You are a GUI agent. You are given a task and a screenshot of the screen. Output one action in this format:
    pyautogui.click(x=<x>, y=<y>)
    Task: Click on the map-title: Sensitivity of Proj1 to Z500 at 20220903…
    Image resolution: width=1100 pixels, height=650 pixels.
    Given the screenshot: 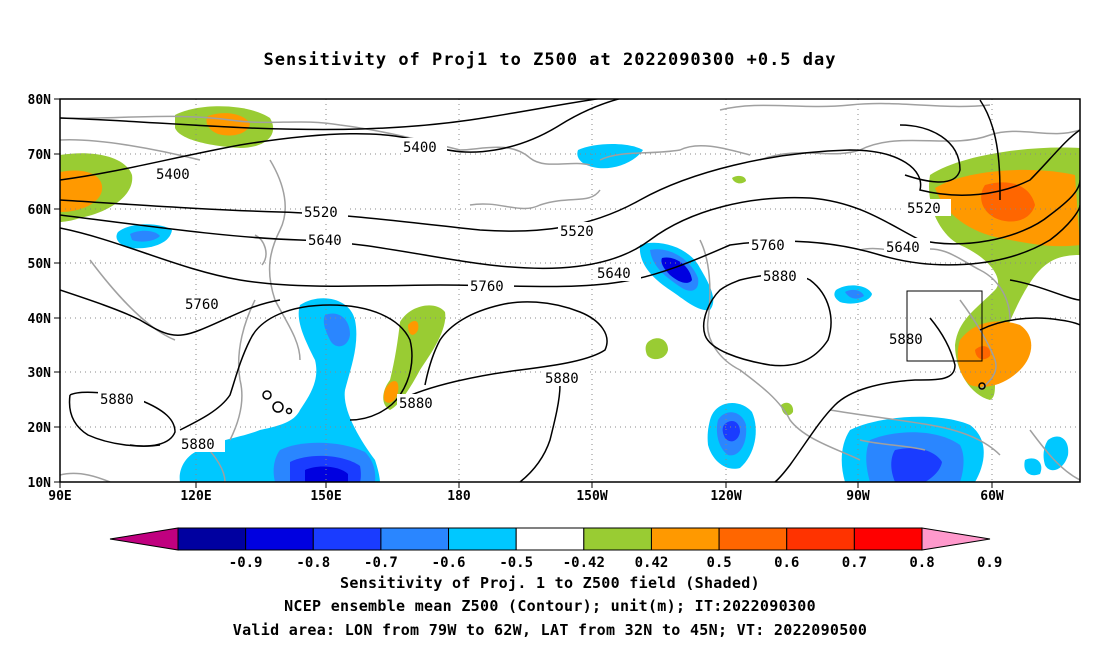 What is the action you would take?
    pyautogui.click(x=550, y=60)
    